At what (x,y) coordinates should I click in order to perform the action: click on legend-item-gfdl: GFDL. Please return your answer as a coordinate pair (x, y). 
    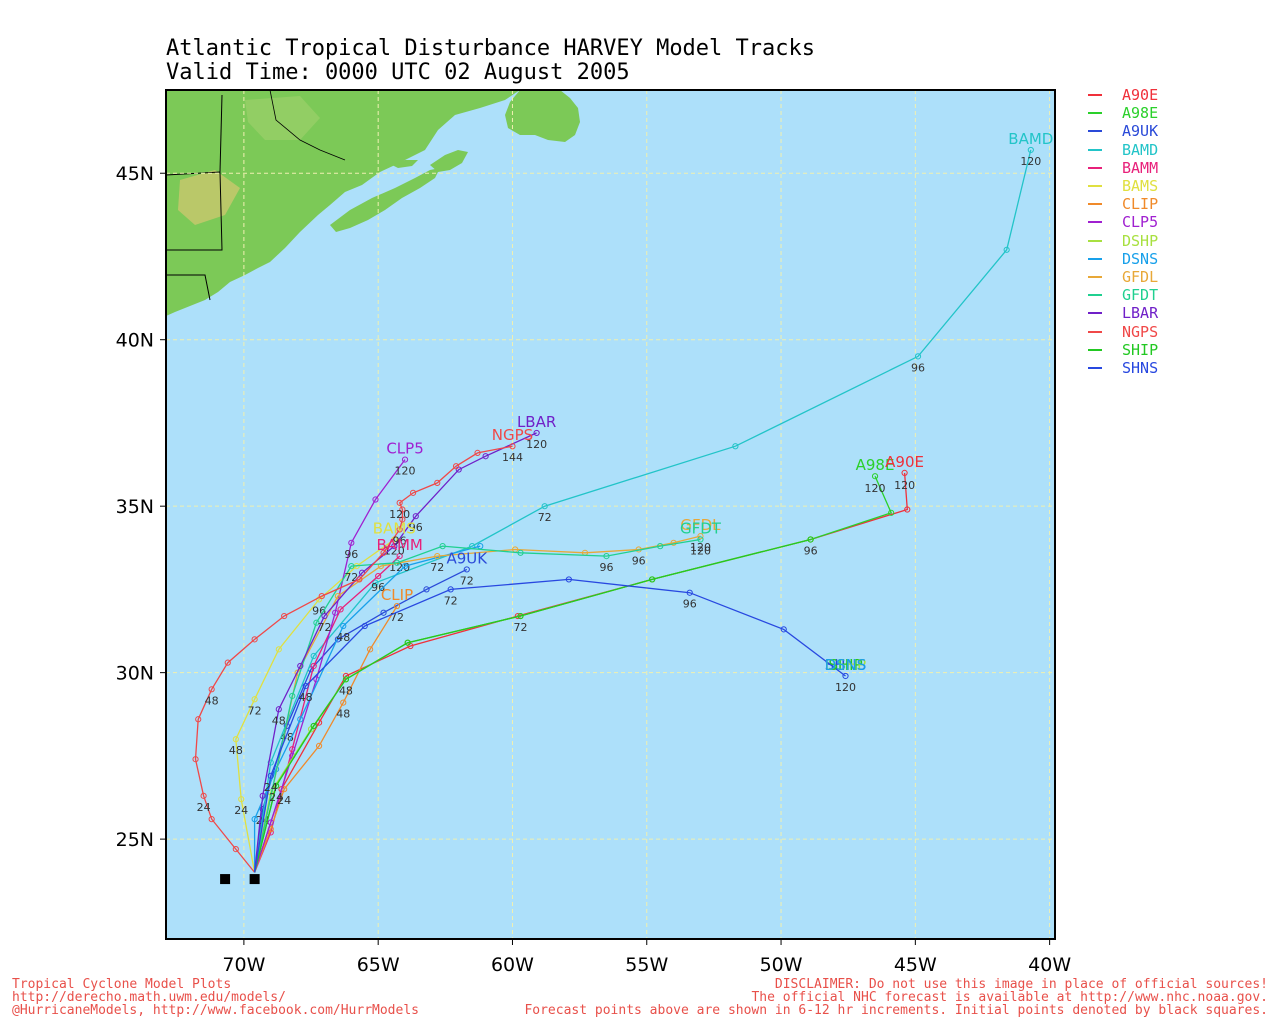
    Looking at the image, I should click on (1123, 277).